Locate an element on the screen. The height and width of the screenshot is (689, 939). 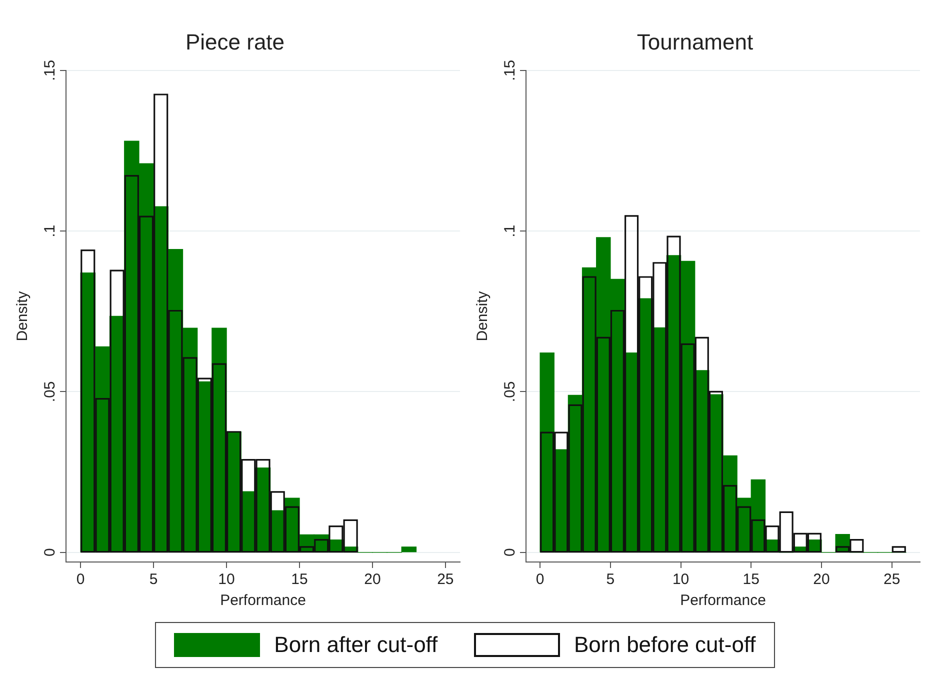
legend-label: Born before cut-off is located at coordinates (665, 645).